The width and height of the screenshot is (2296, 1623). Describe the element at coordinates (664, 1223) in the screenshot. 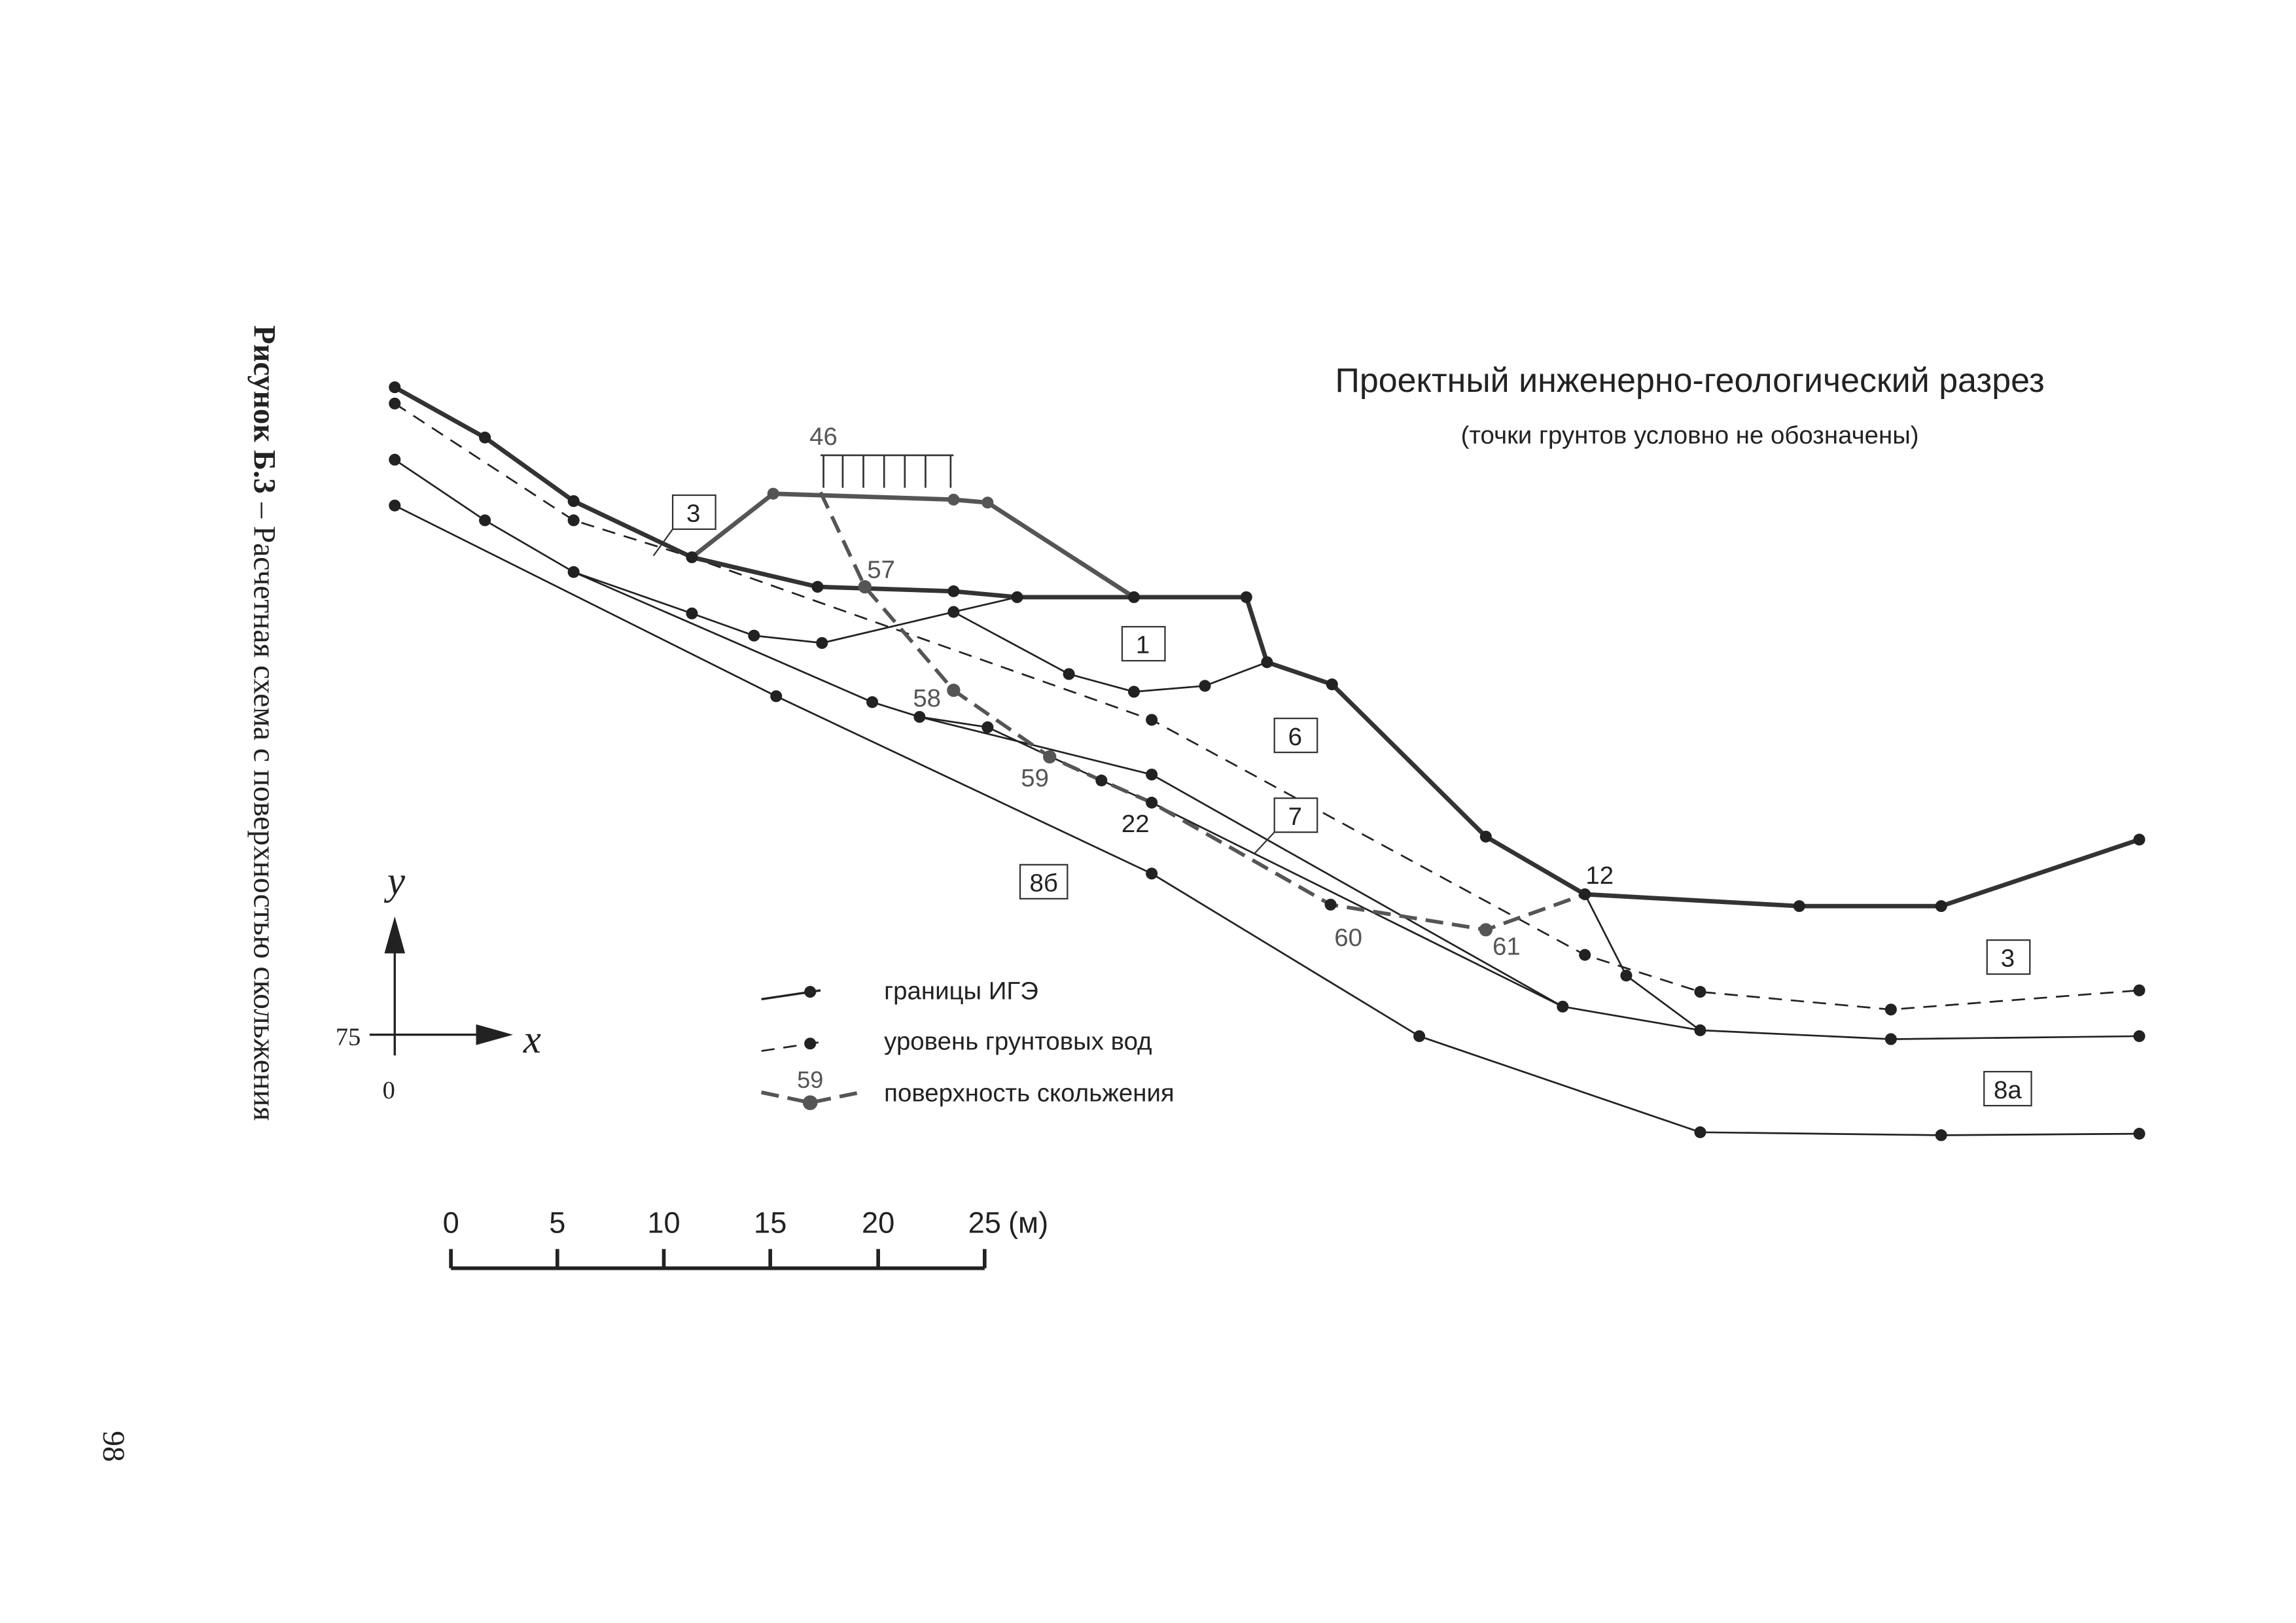

I see `scale-tick: 10` at that location.